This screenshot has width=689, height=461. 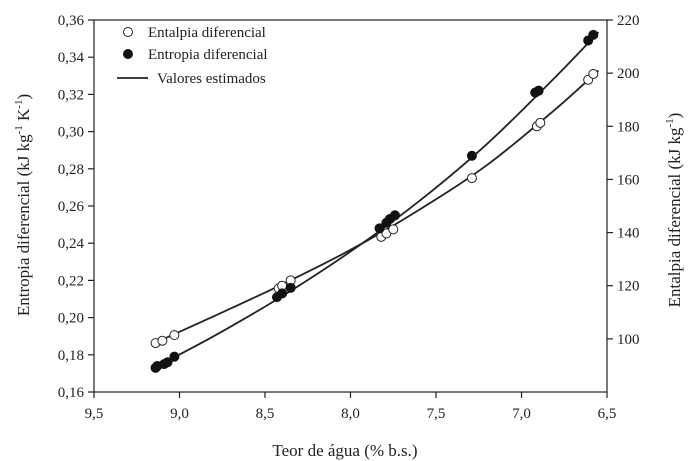 I want to click on y-right-tick-label: 200, so click(x=628, y=74).